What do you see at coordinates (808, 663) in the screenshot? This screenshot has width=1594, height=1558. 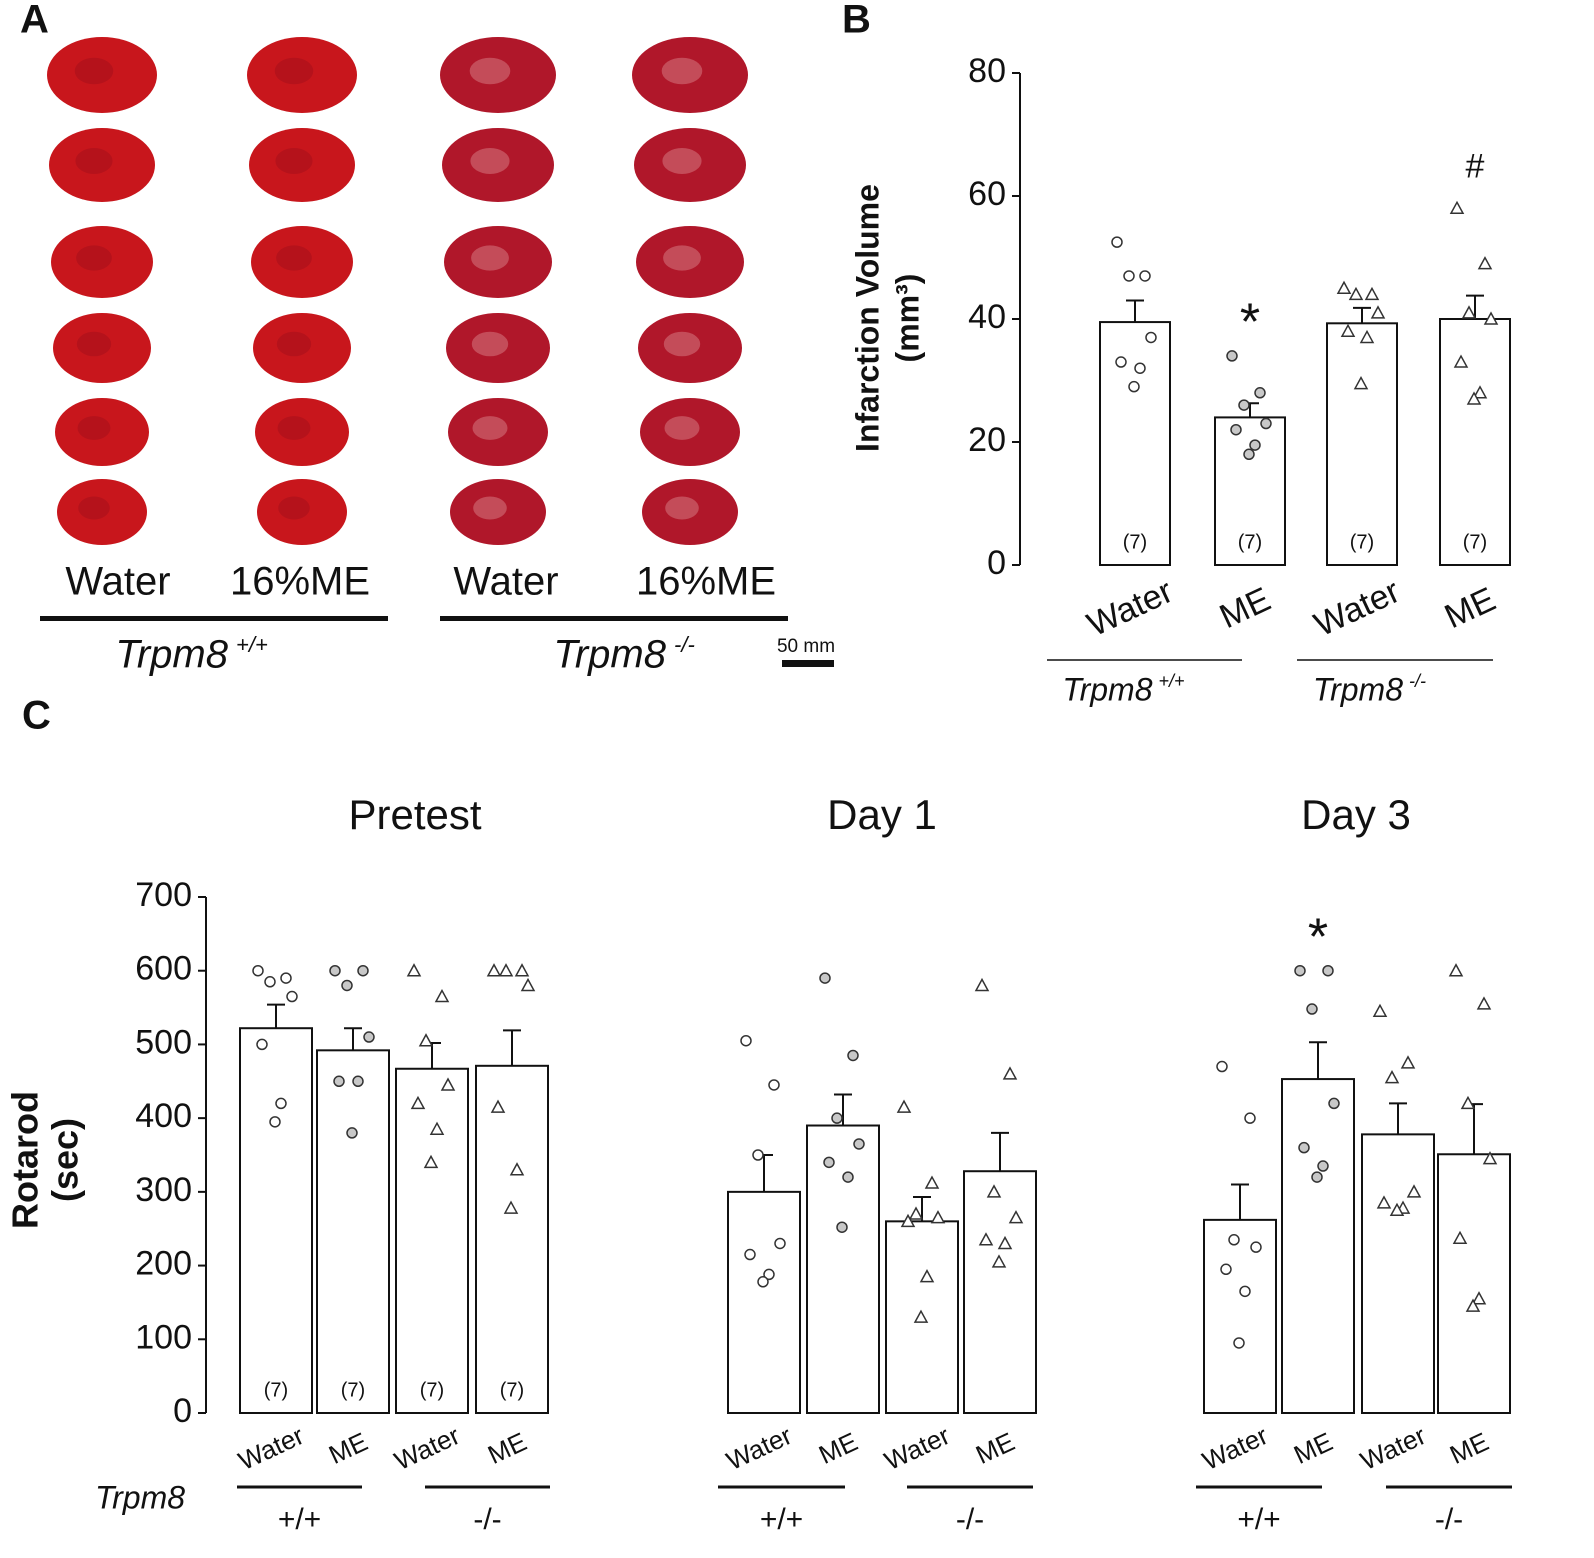 I see `scale-bar` at bounding box center [808, 663].